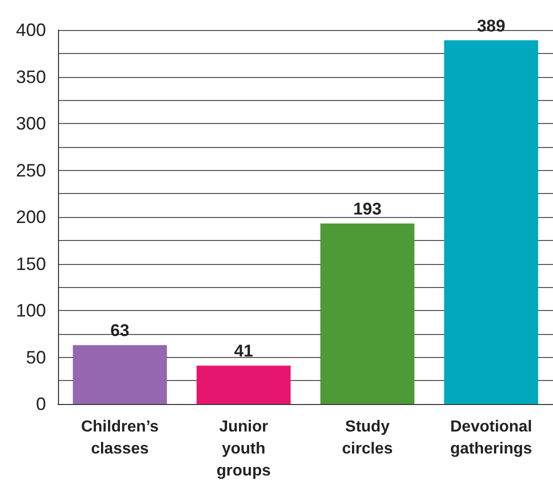 This screenshot has height=489, width=553. I want to click on data-label: 41, so click(244, 351).